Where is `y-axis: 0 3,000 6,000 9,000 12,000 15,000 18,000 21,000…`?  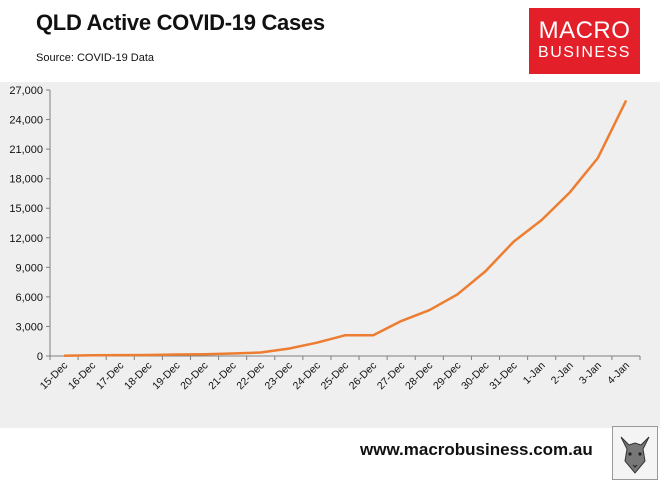 y-axis: 0 3,000 6,000 9,000 12,000 15,000 18,000 21,000… is located at coordinates (30, 224).